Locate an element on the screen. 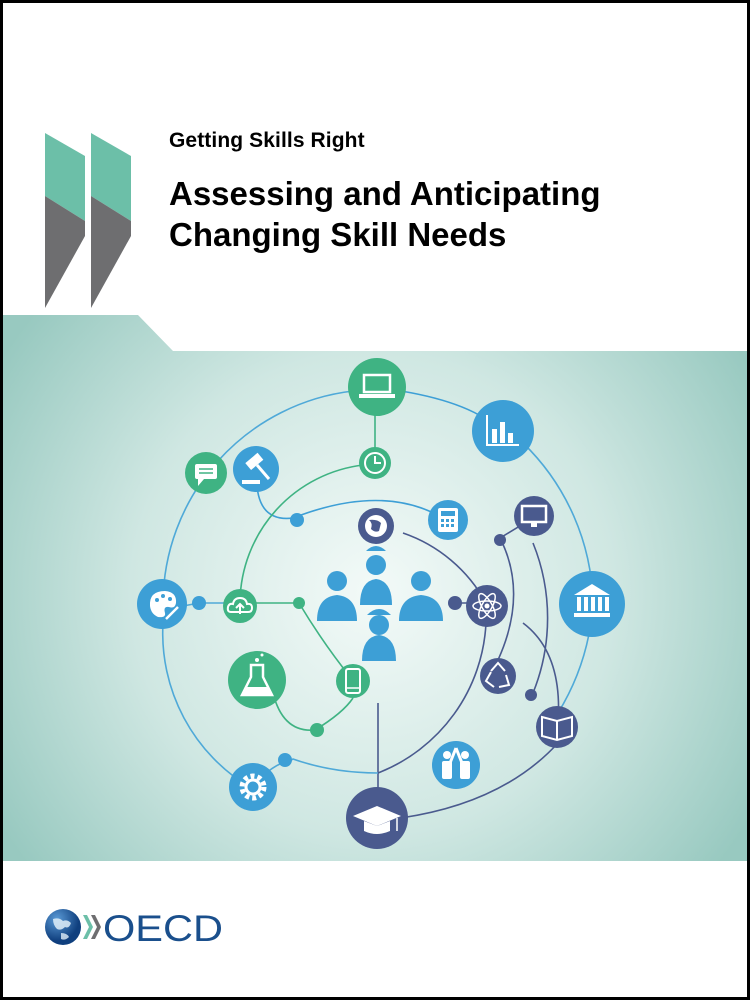  high-five-icon is located at coordinates (456, 765).